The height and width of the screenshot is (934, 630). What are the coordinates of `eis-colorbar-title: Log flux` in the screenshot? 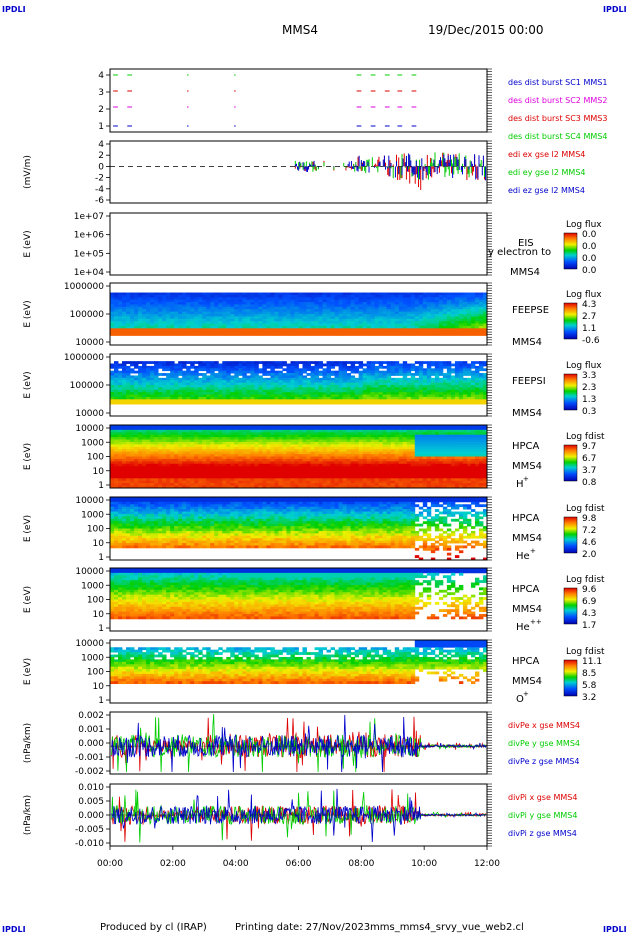 It's located at (584, 225).